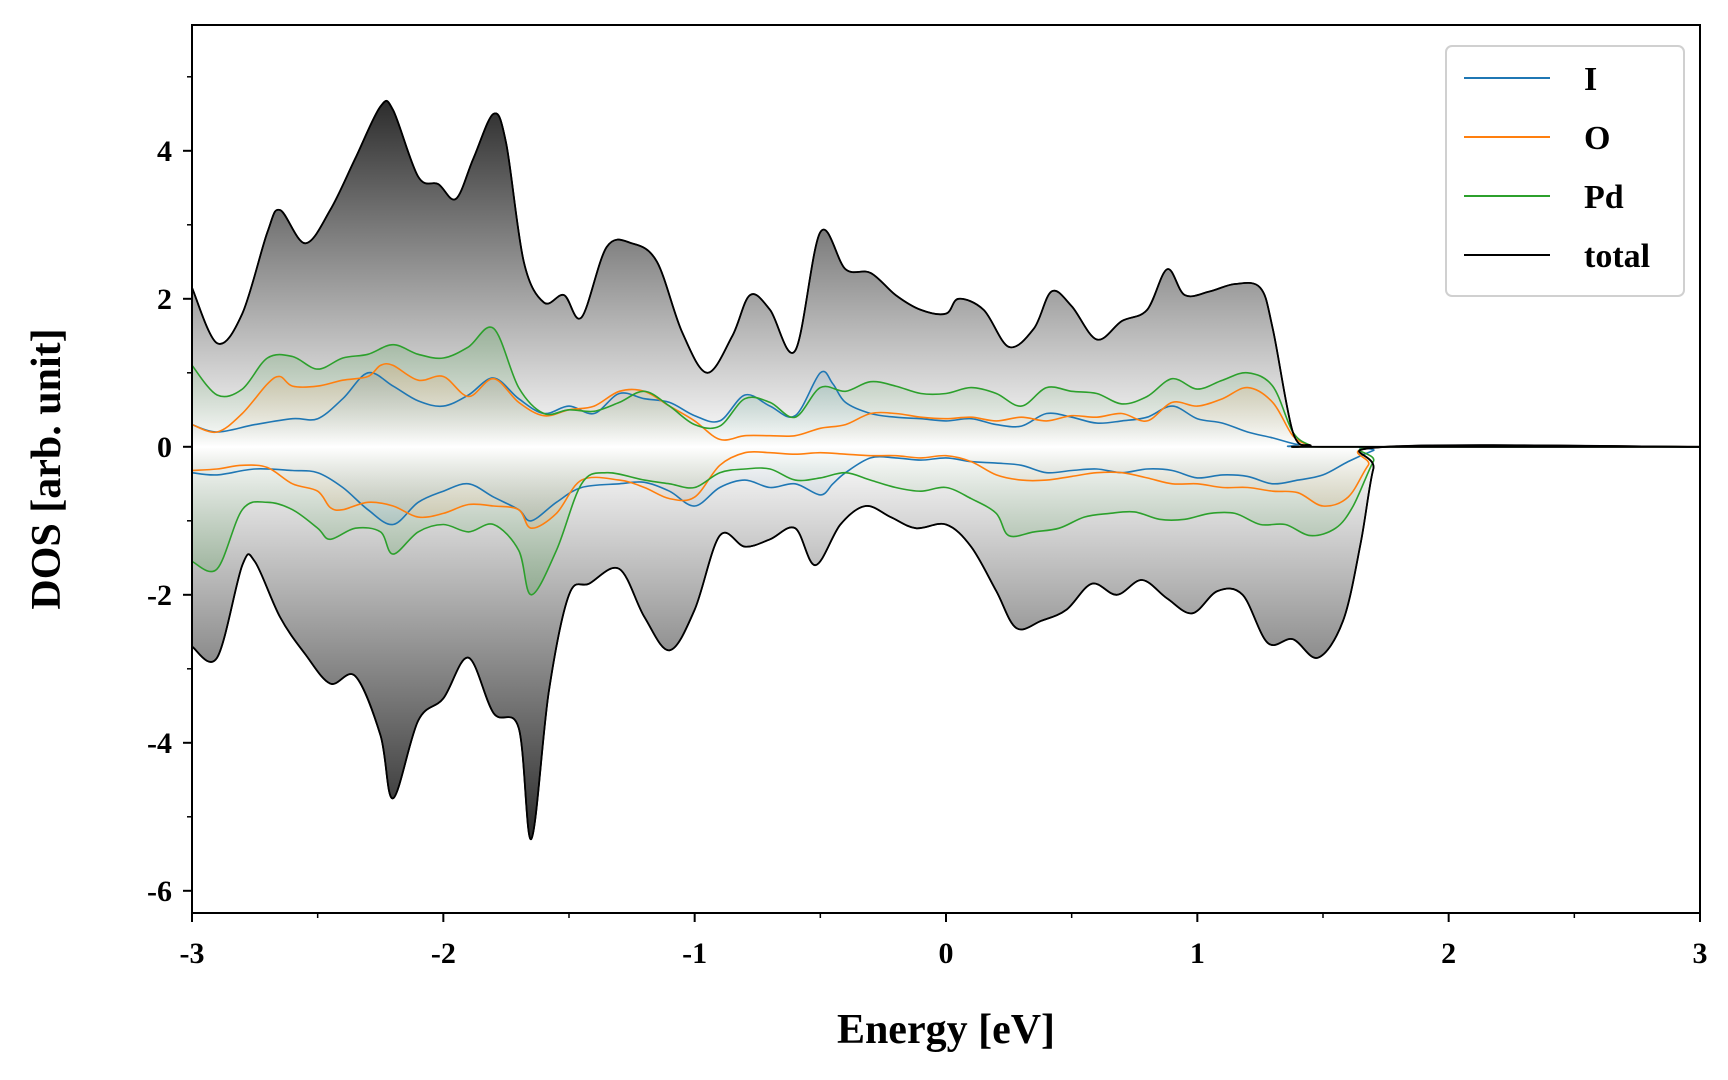  I want to click on line-i-spin-up, so click(946, 409).